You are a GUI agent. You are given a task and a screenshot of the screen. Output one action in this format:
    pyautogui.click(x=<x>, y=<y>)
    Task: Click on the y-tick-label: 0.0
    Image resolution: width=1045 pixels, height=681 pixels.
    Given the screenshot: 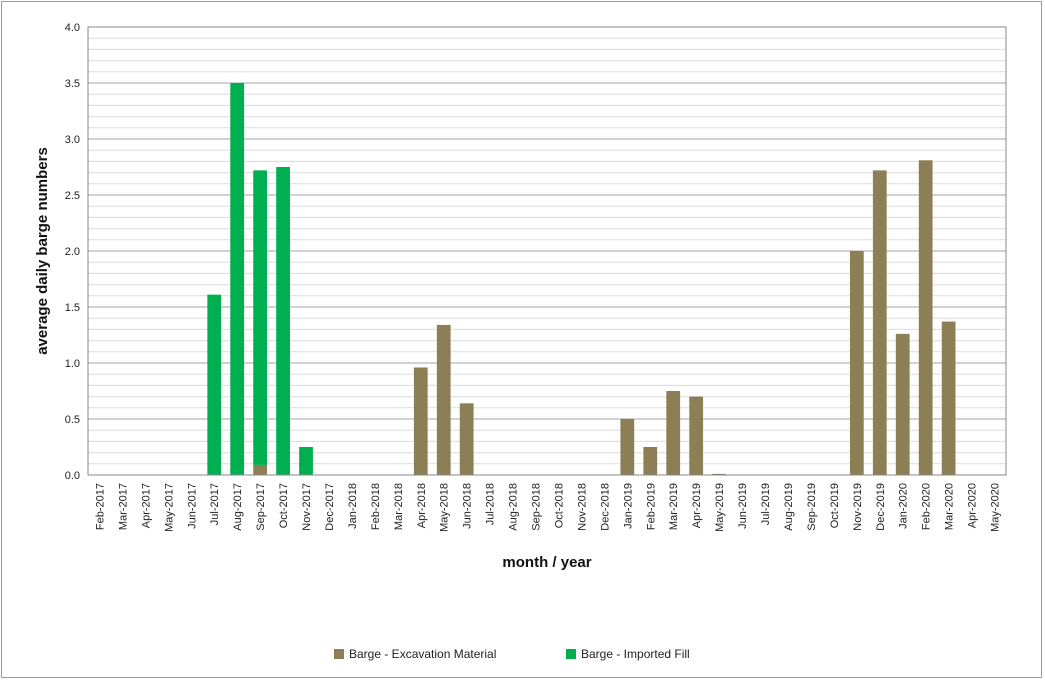 What is the action you would take?
    pyautogui.click(x=72, y=476)
    